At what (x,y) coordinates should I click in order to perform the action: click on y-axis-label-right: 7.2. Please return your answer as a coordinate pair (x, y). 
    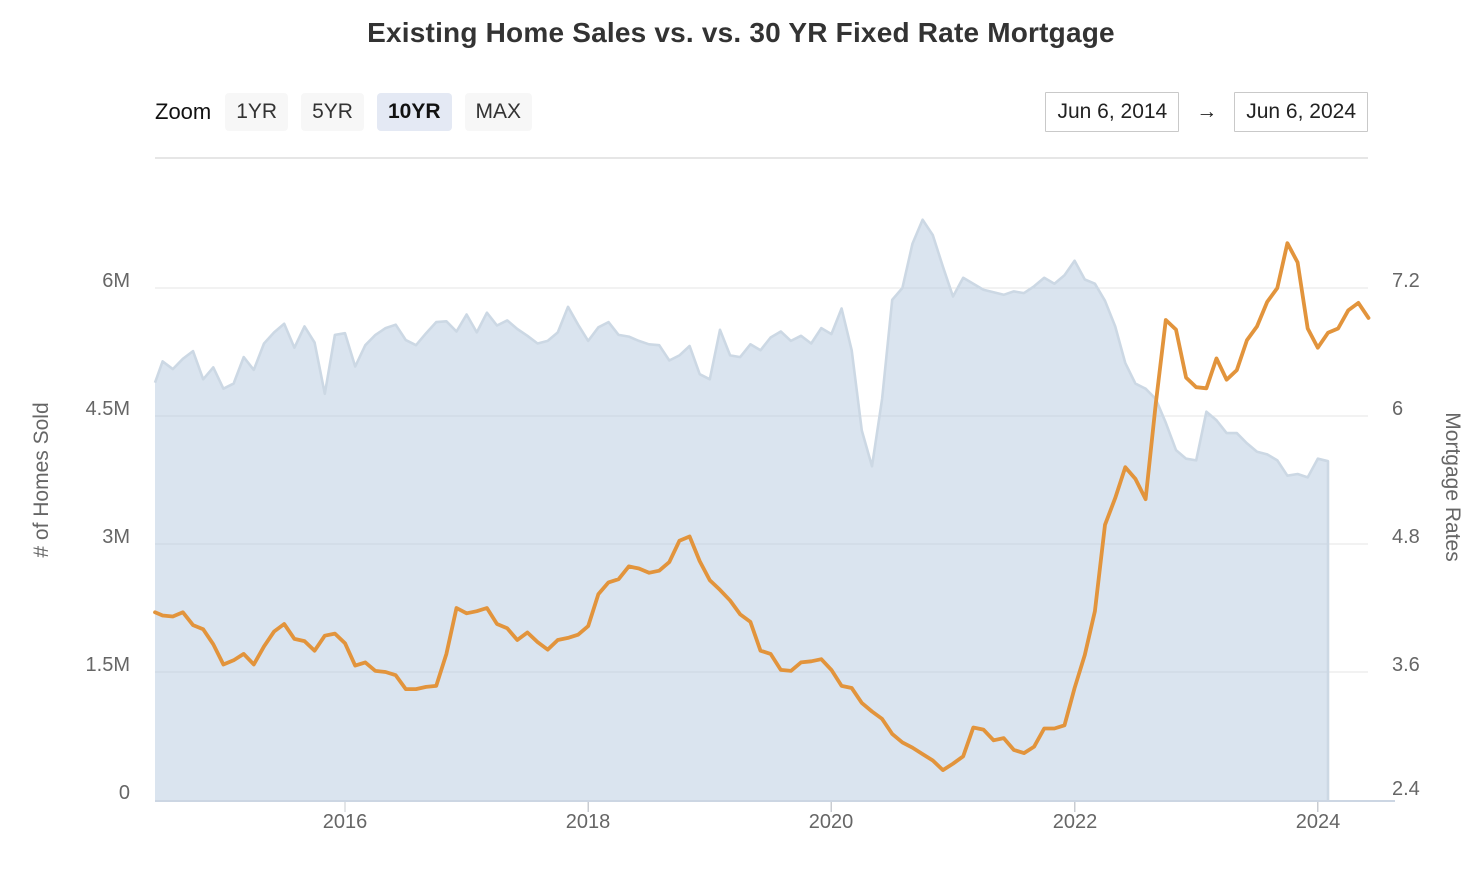
    Looking at the image, I should click on (1406, 281).